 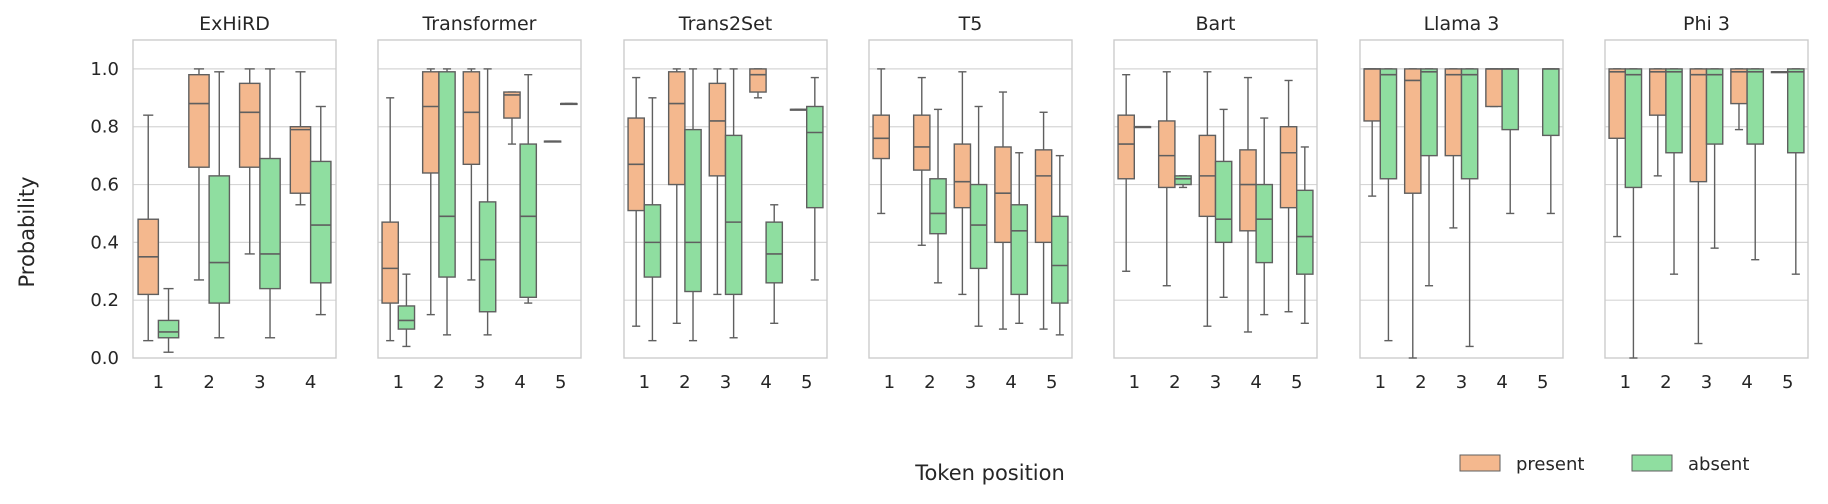 I want to click on panel-title: ExHiRD, so click(x=234, y=24).